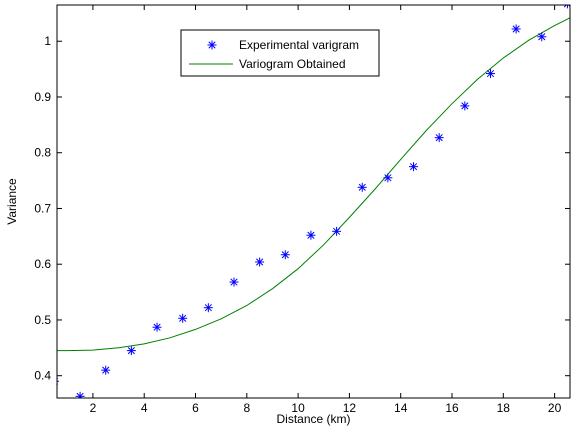  I want to click on y-tick-label: 0.4, so click(42, 376).